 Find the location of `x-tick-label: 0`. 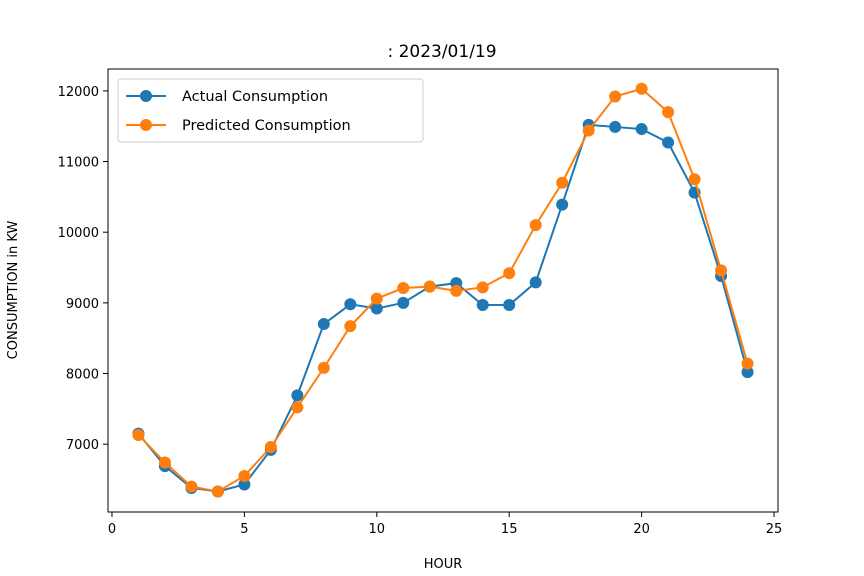

x-tick-label: 0 is located at coordinates (112, 529).